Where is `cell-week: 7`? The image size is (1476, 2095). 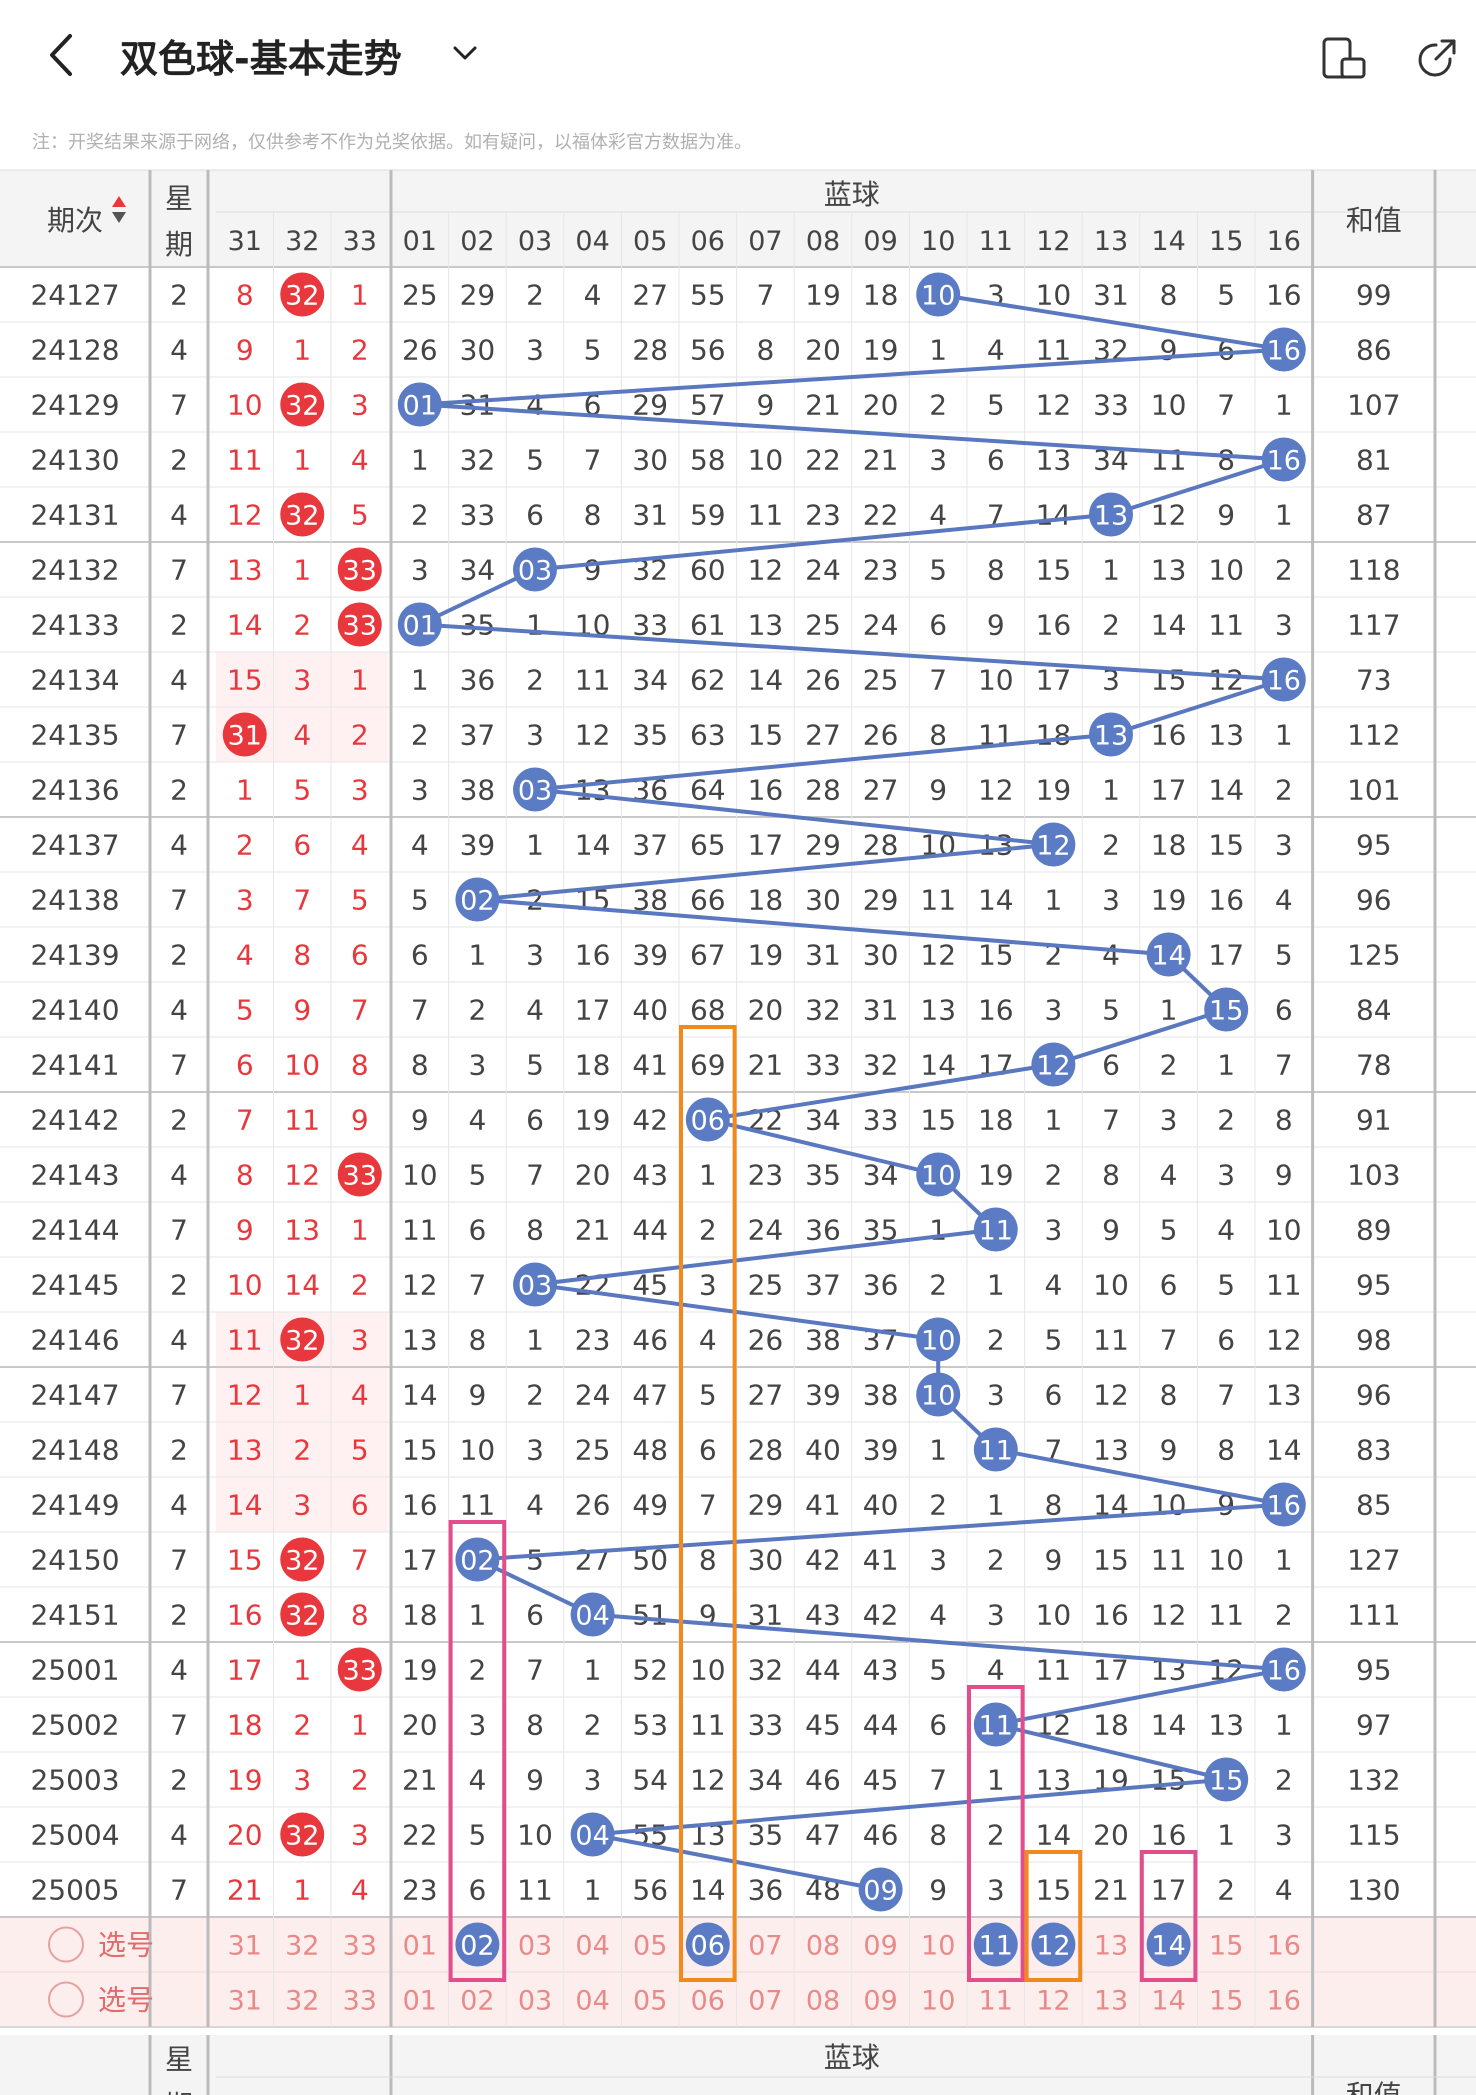 cell-week: 7 is located at coordinates (179, 1725).